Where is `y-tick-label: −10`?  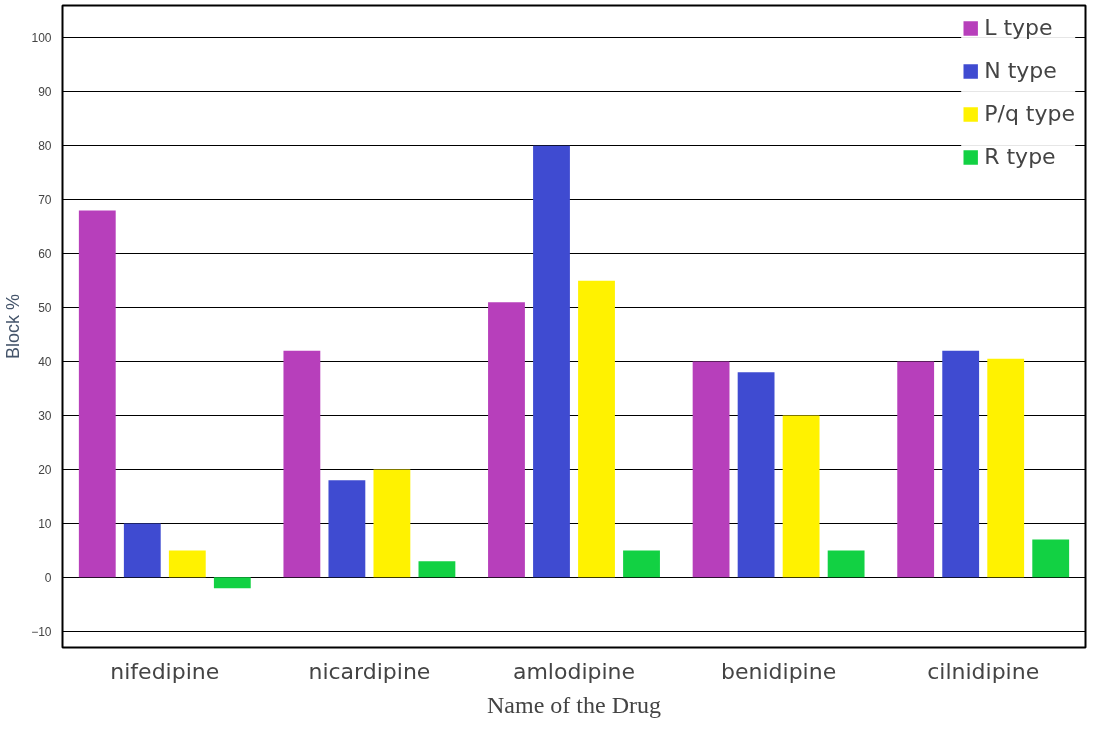 y-tick-label: −10 is located at coordinates (41, 631).